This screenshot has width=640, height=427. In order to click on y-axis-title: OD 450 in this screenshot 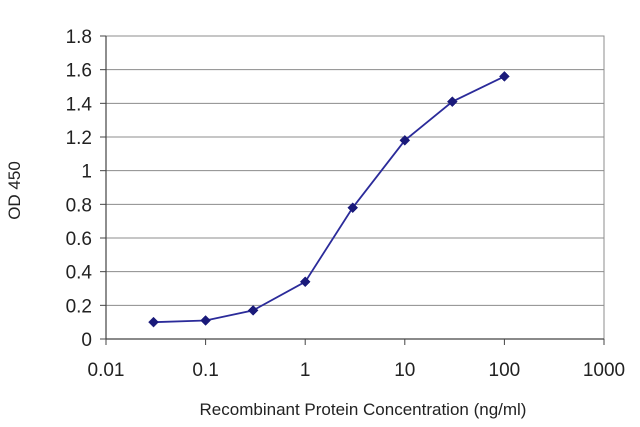, I will do `click(14, 190)`.